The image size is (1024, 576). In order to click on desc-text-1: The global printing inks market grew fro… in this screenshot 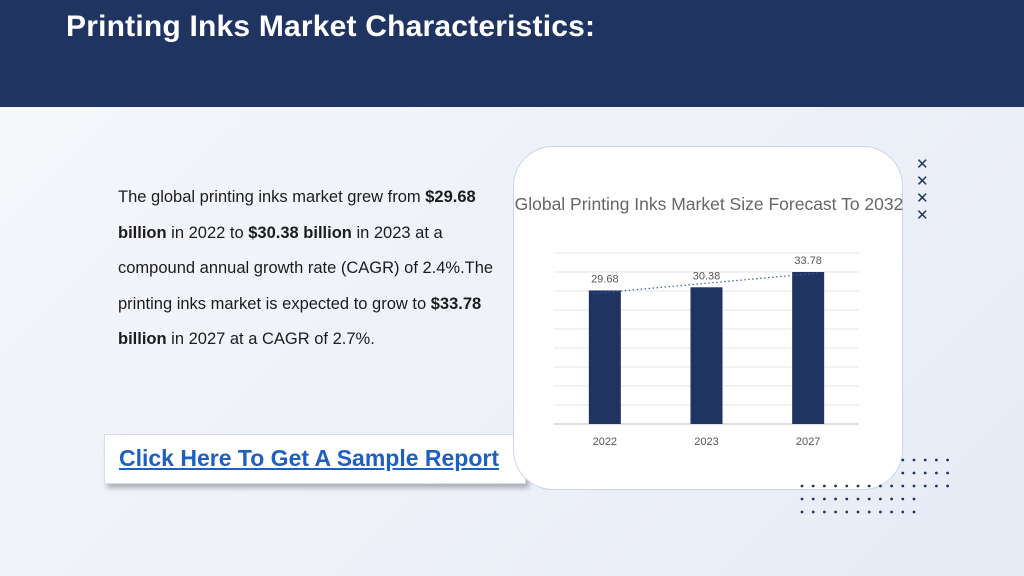, I will do `click(272, 197)`.